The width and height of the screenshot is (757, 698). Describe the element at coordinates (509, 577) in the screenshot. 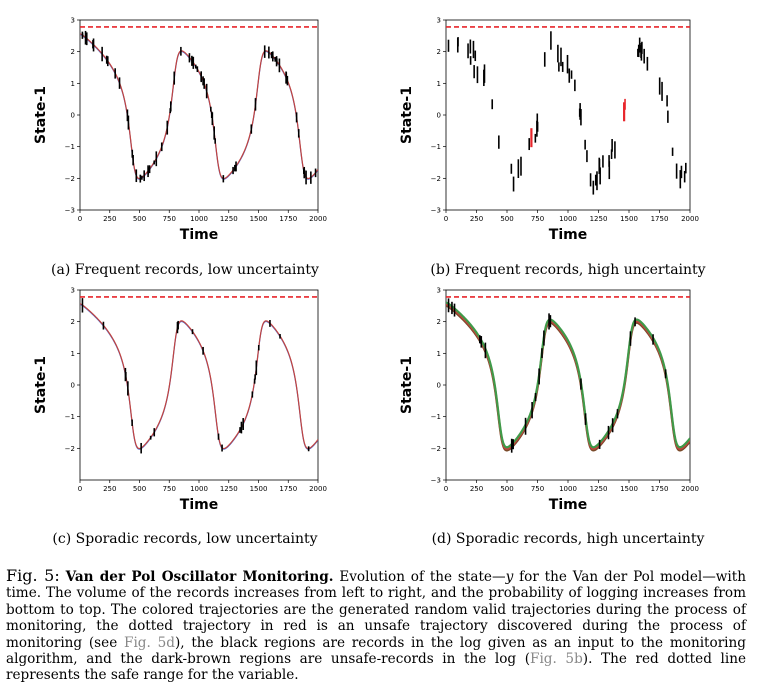

I see `caption-variable: y` at that location.